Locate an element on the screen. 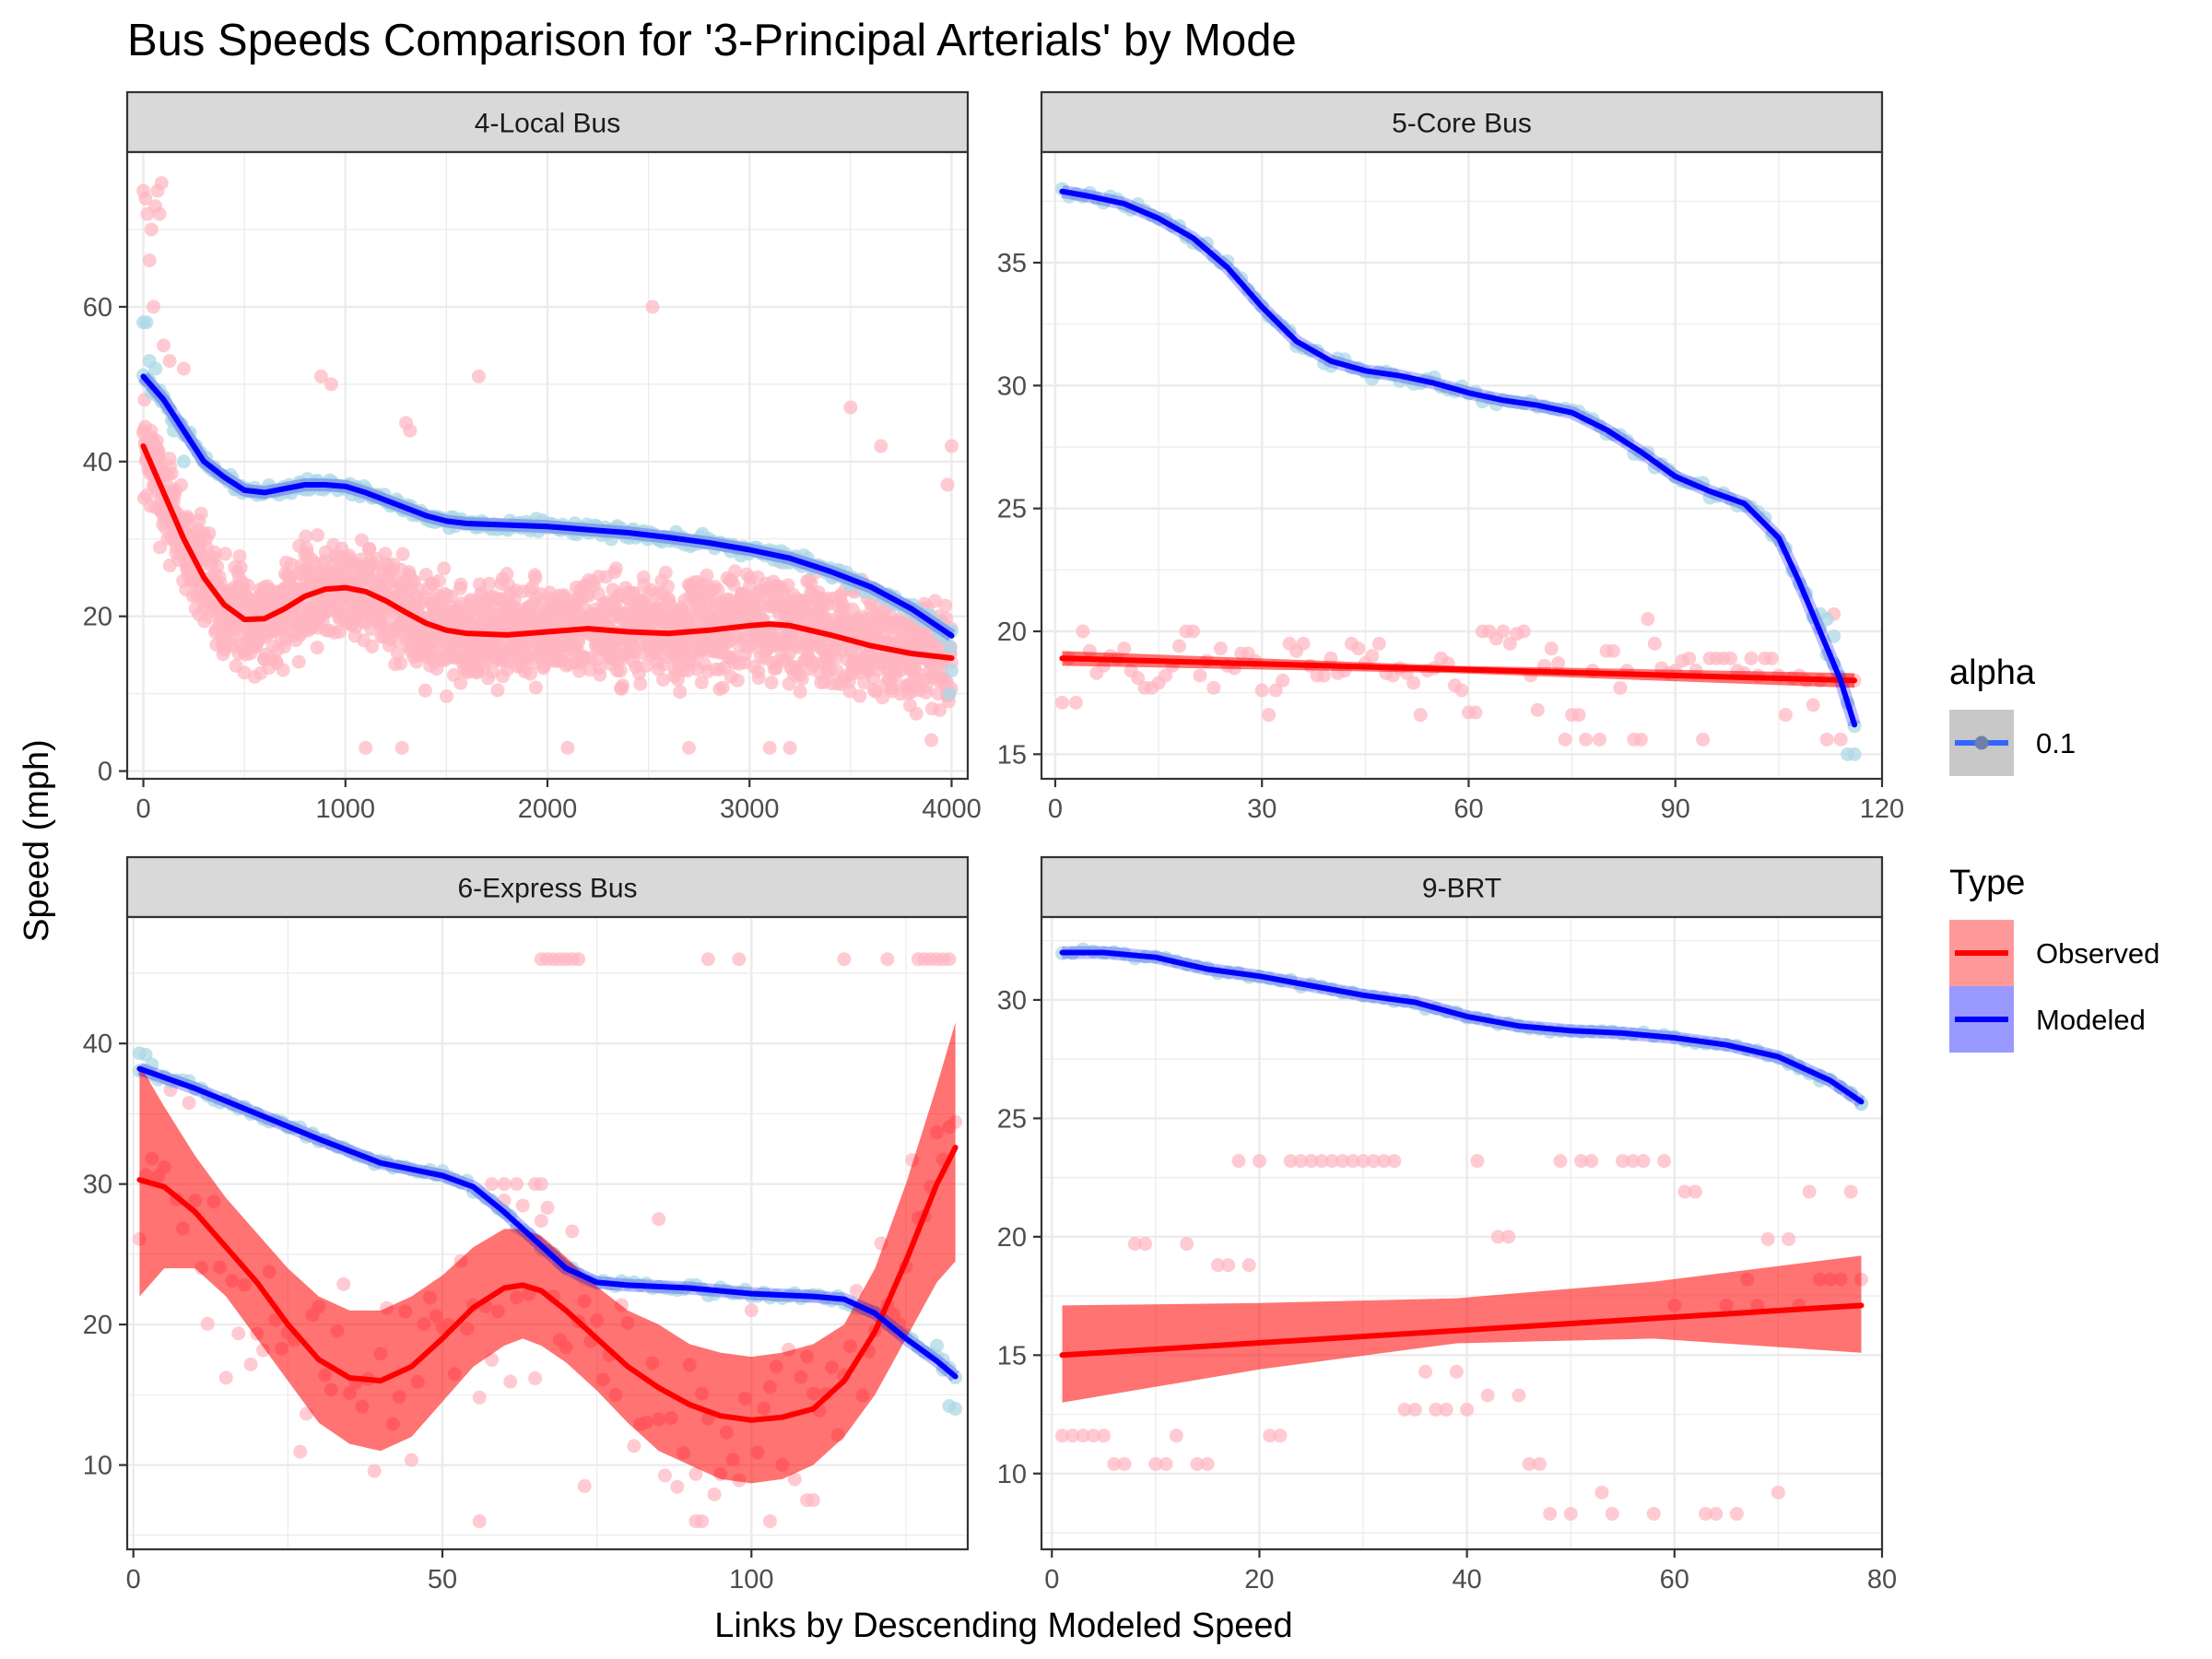 This screenshot has height=1659, width=2212. y-tick-label: 0 is located at coordinates (105, 772).